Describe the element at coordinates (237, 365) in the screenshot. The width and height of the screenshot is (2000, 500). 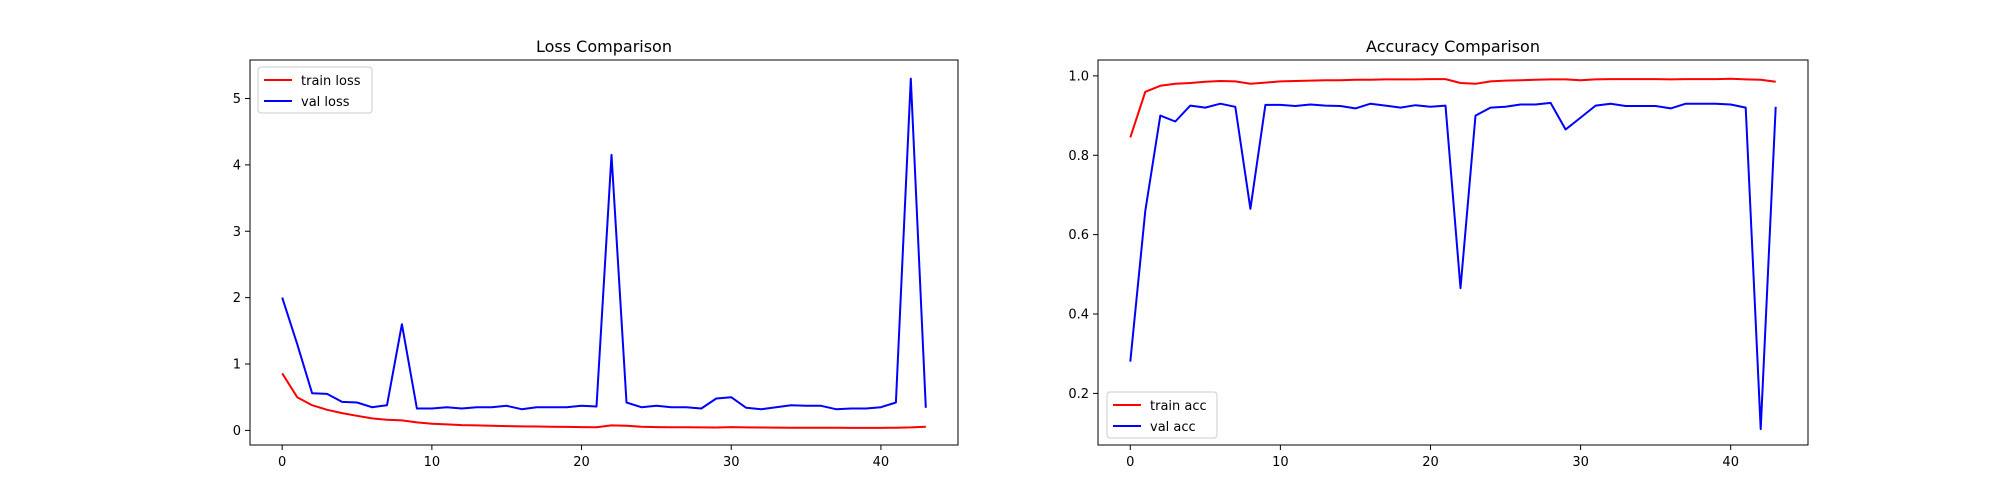
I see `loss-y-tick-label: 1` at that location.